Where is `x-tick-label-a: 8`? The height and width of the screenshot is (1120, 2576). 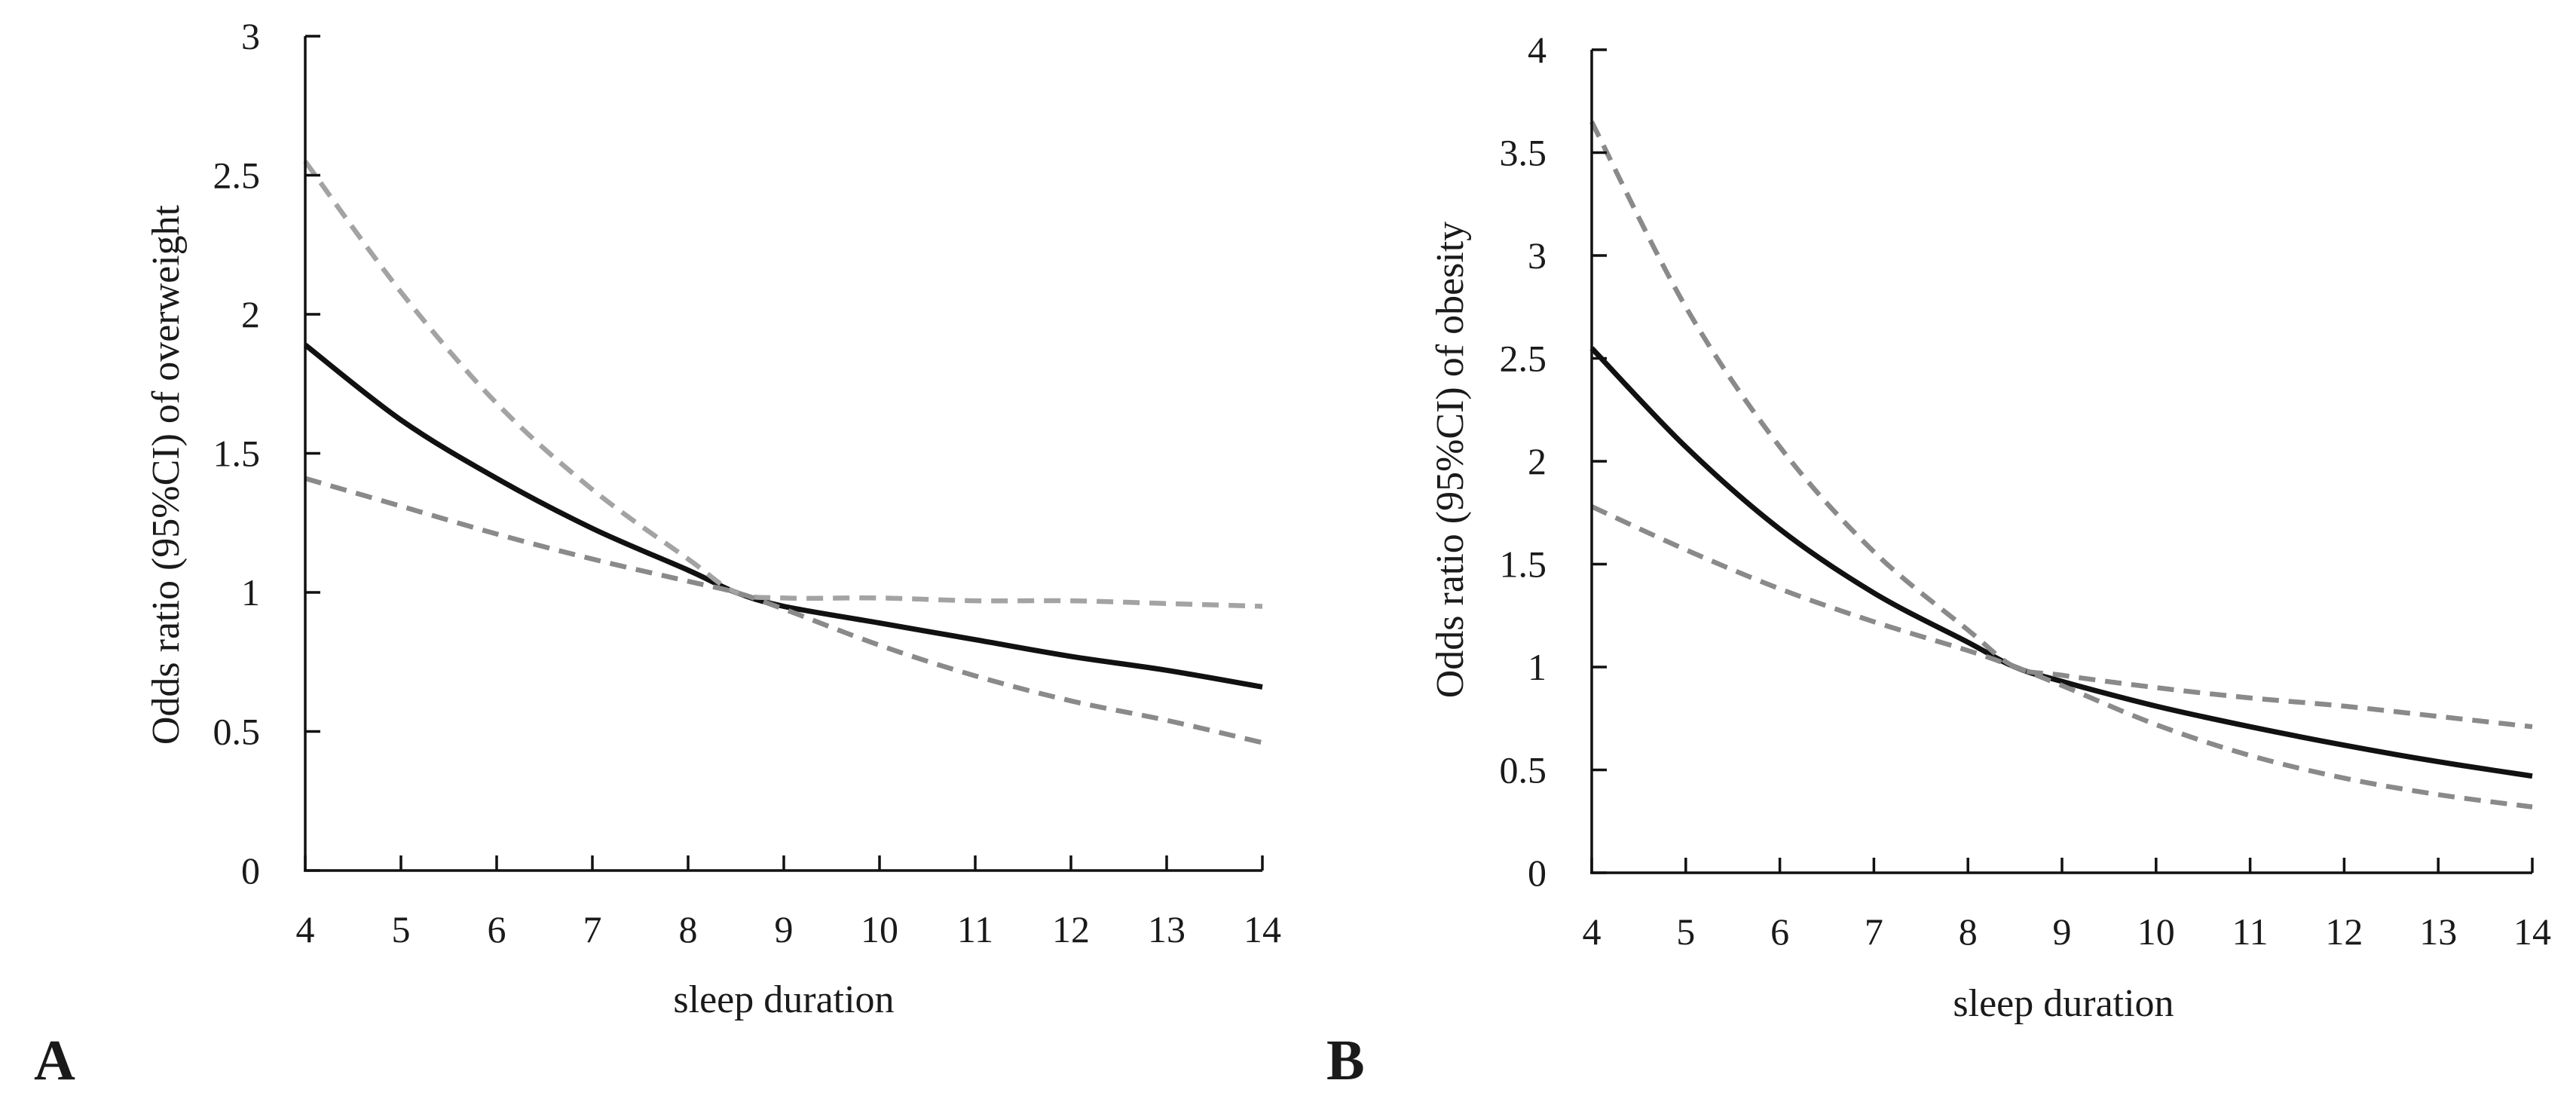 x-tick-label-a: 8 is located at coordinates (688, 929).